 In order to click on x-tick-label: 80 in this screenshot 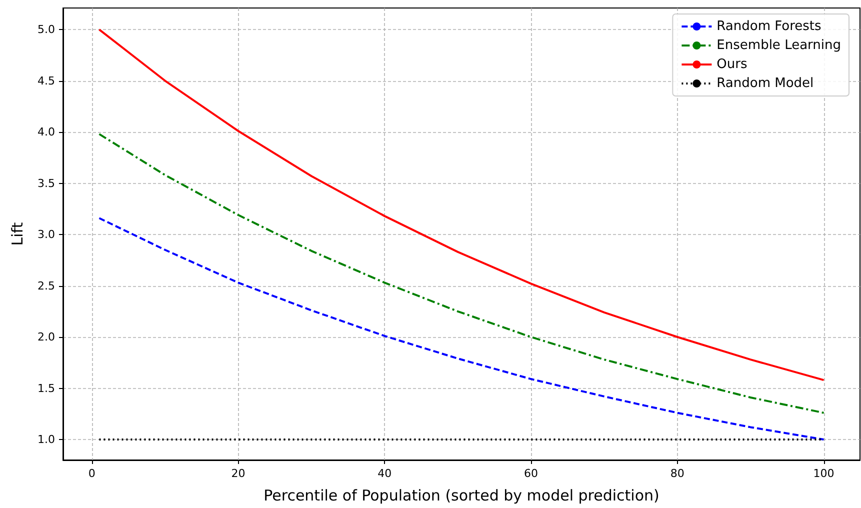, I will do `click(677, 473)`.